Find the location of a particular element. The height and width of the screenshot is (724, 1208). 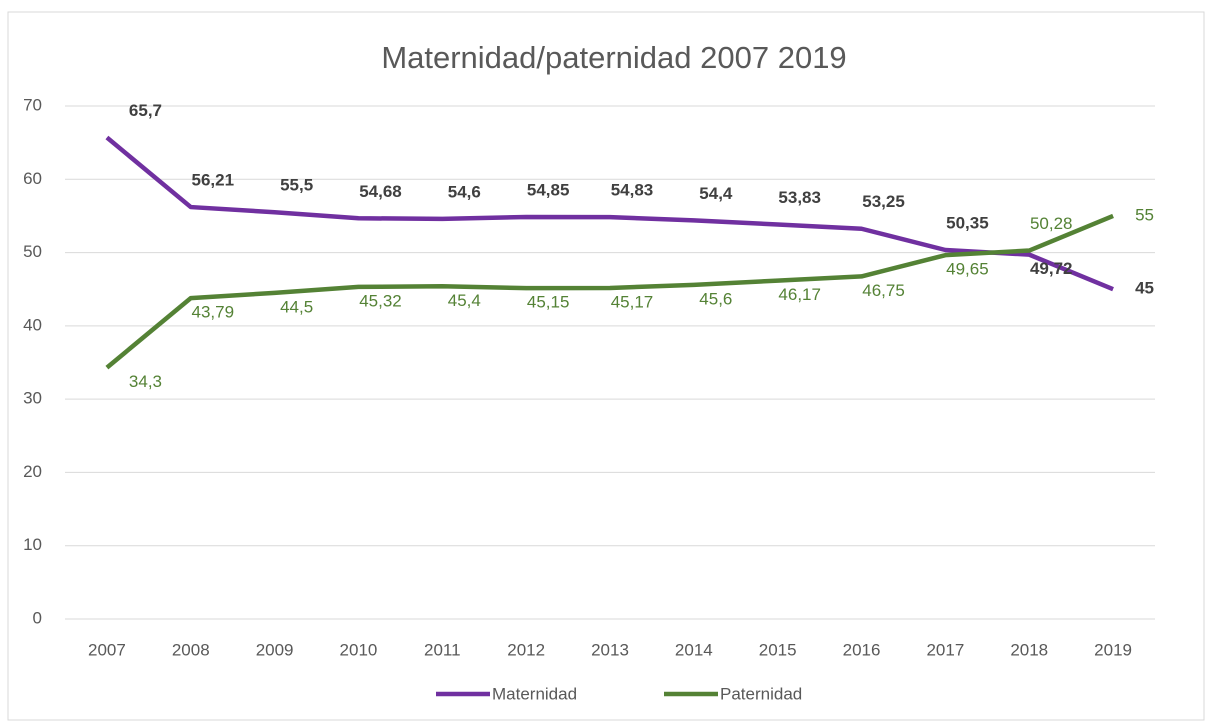

y-tick-label: 30 is located at coordinates (32, 398).